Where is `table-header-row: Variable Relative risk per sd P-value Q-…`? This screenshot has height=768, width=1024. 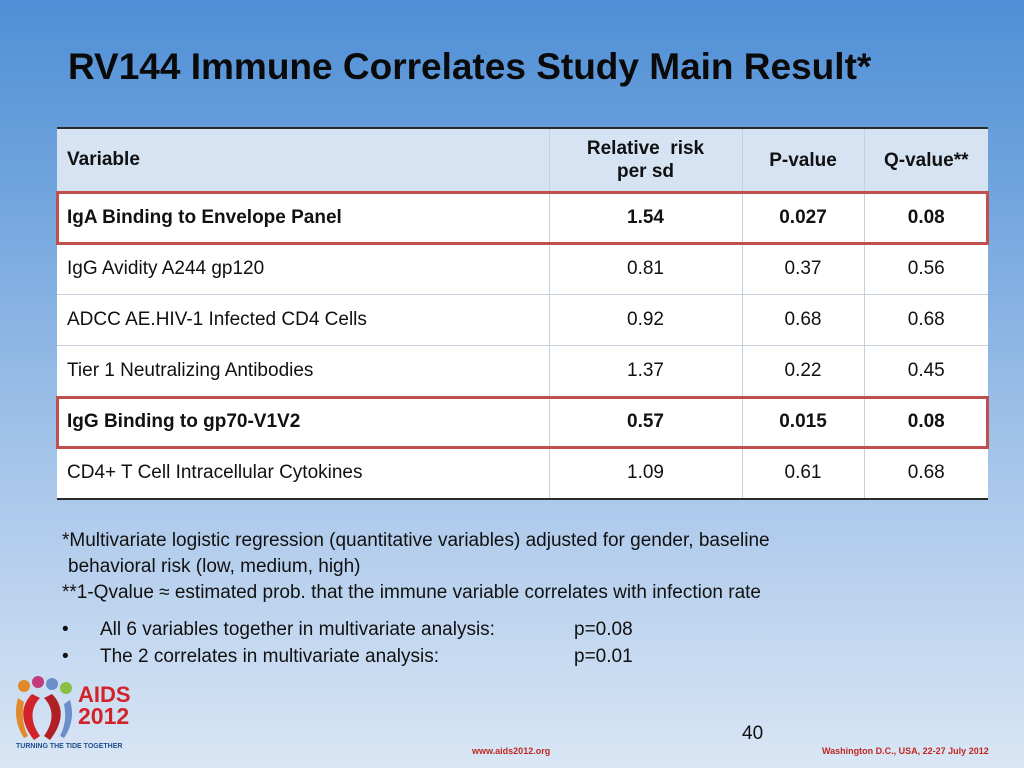
table-header-row: Variable Relative risk per sd P-value Q-… is located at coordinates (522, 160).